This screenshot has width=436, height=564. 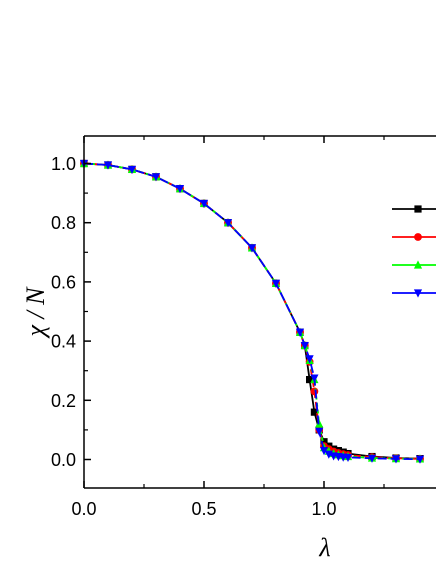 I want to click on x-tick-label: 1.0, so click(x=323, y=509).